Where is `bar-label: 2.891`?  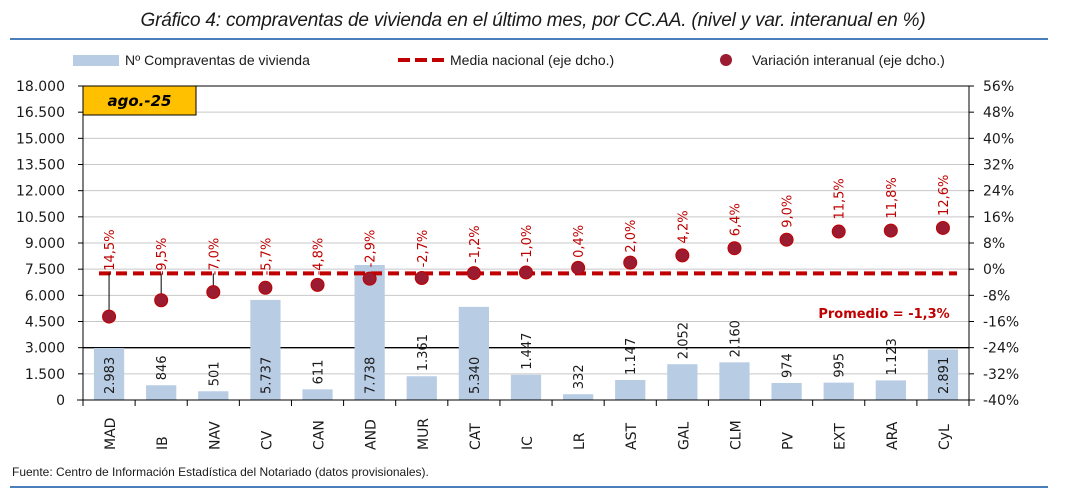 bar-label: 2.891 is located at coordinates (944, 375).